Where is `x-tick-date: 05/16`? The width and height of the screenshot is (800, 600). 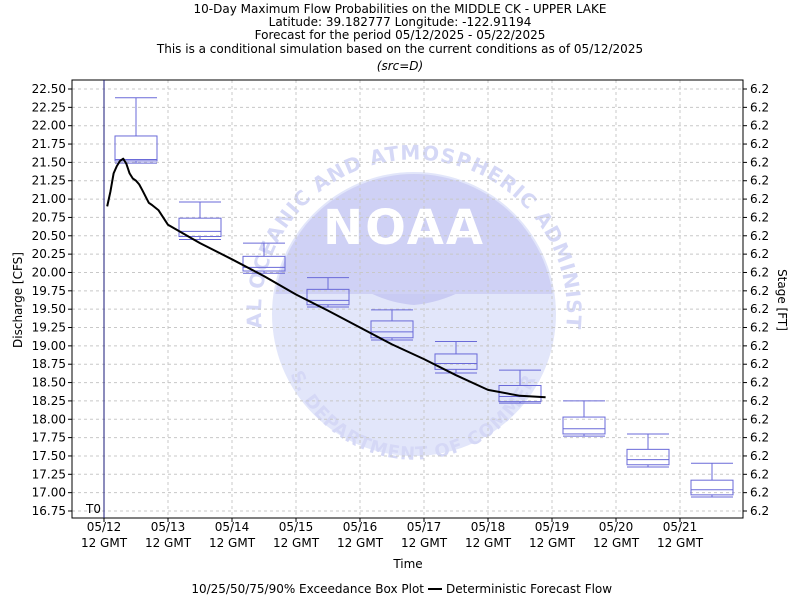
x-tick-date: 05/16 is located at coordinates (360, 527).